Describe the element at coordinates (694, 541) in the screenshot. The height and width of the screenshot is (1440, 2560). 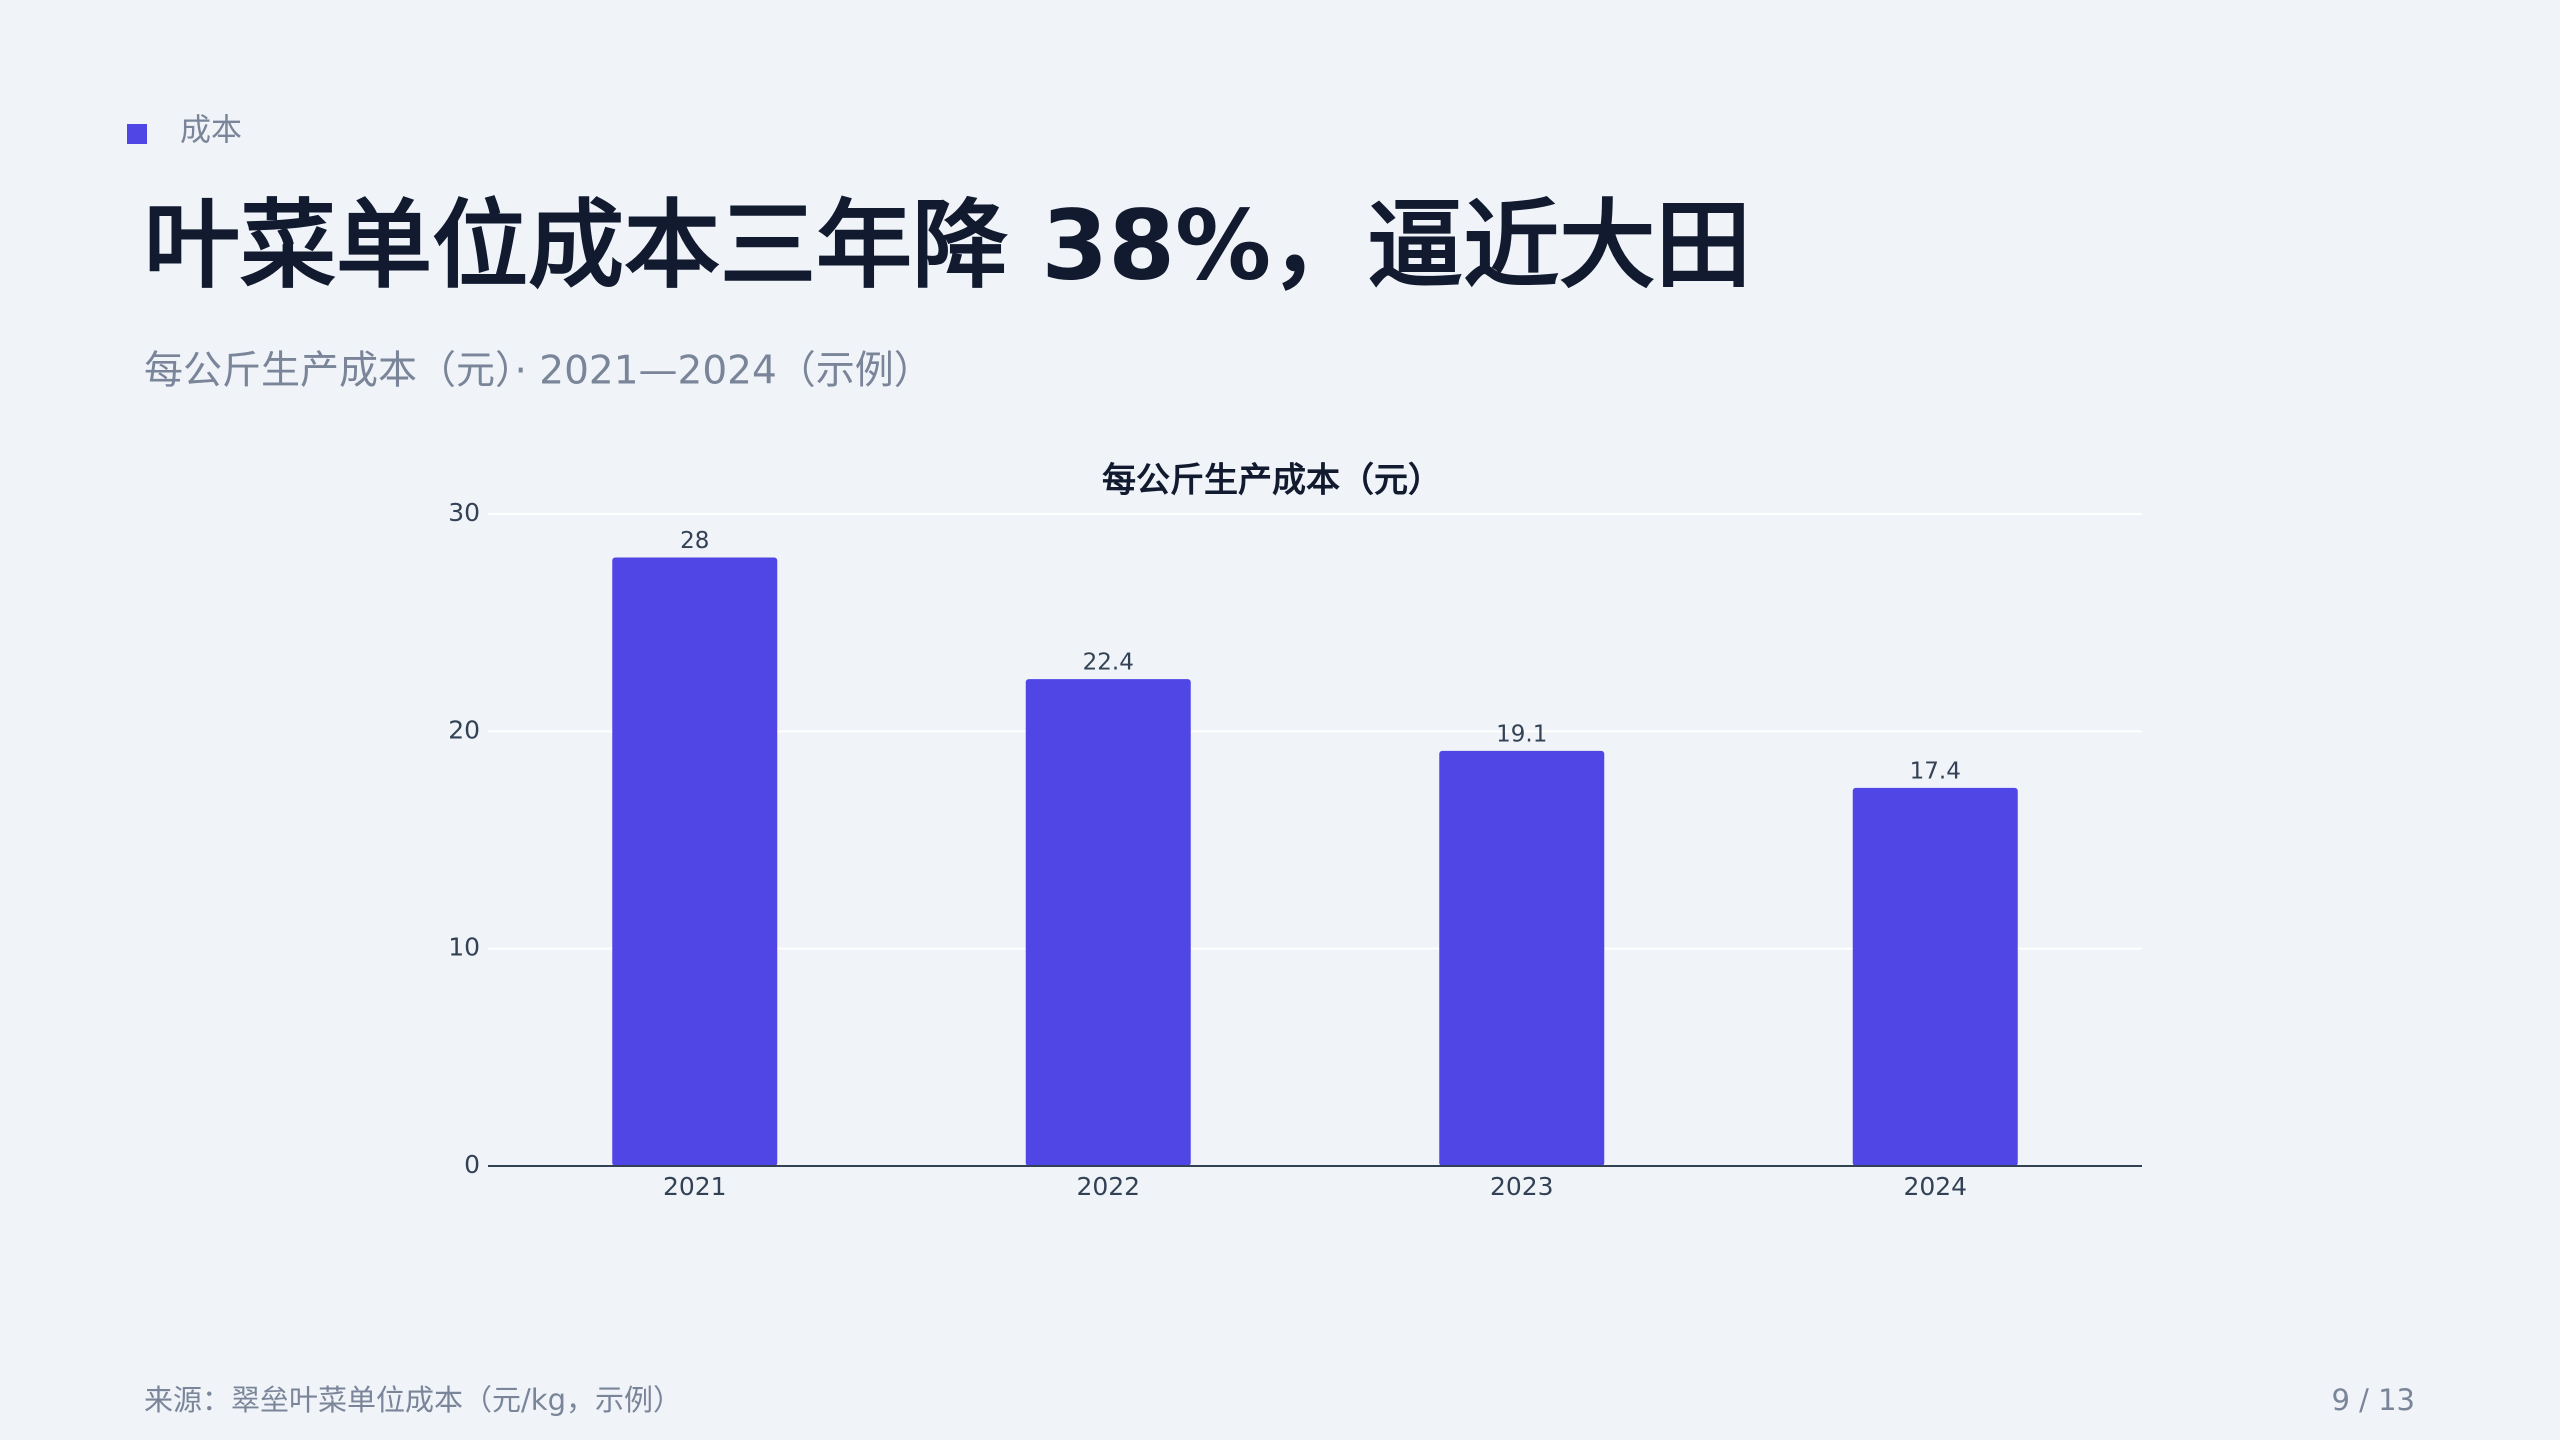
I see `value-label: 28` at that location.